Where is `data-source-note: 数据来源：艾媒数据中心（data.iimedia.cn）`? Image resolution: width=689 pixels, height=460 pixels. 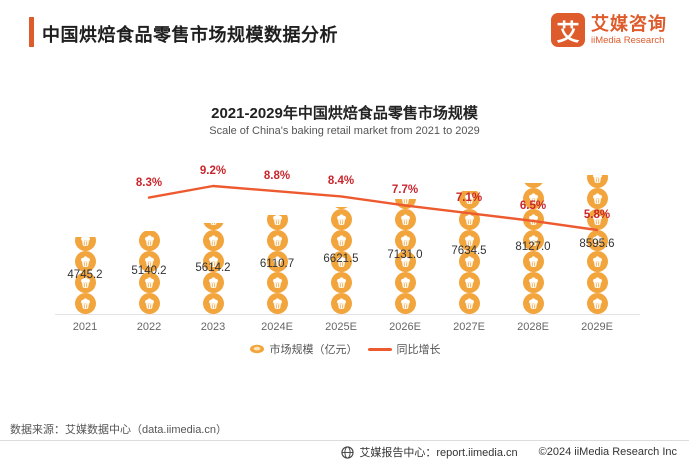 data-source-note: 数据来源：艾媒数据中心（data.iimedia.cn） is located at coordinates (118, 430).